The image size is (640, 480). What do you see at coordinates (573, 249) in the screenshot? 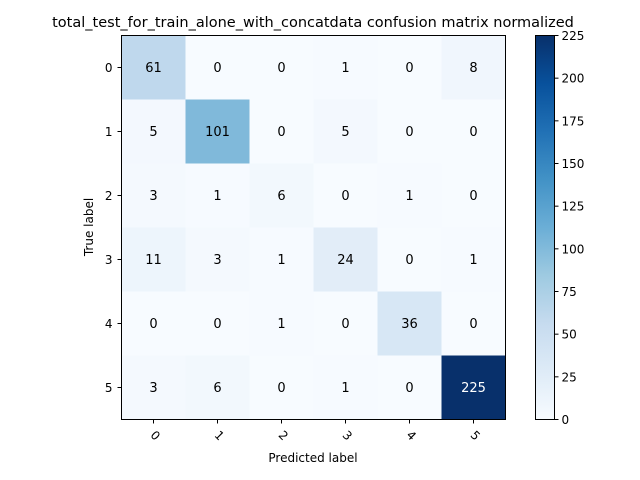
I see `colorbar-tick-label: 100` at bounding box center [573, 249].